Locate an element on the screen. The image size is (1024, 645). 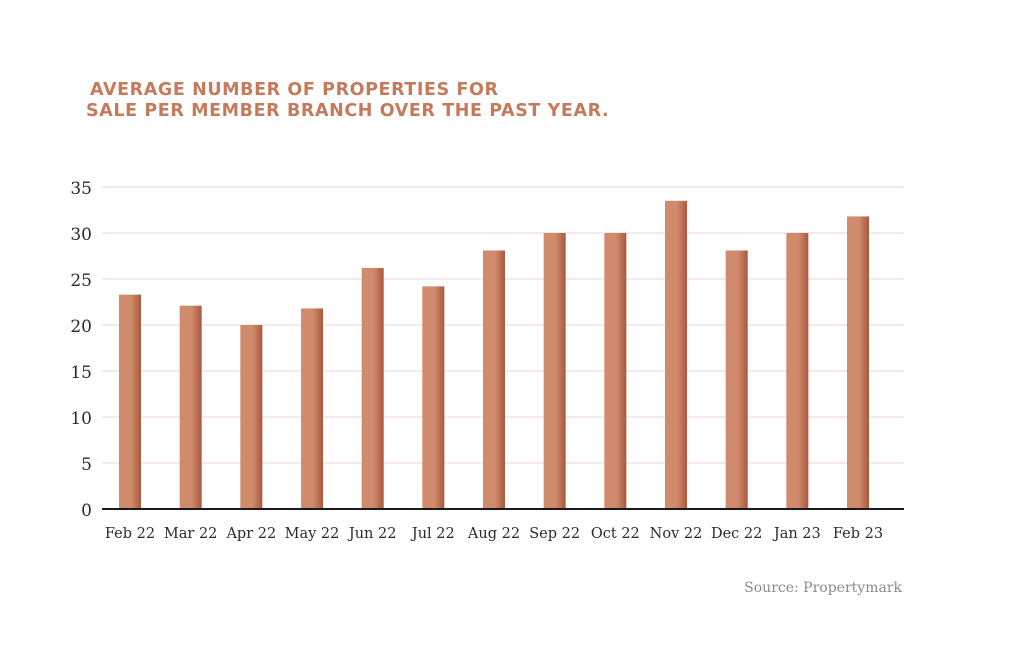
x-tick-label: Sep 22 is located at coordinates (554, 534).